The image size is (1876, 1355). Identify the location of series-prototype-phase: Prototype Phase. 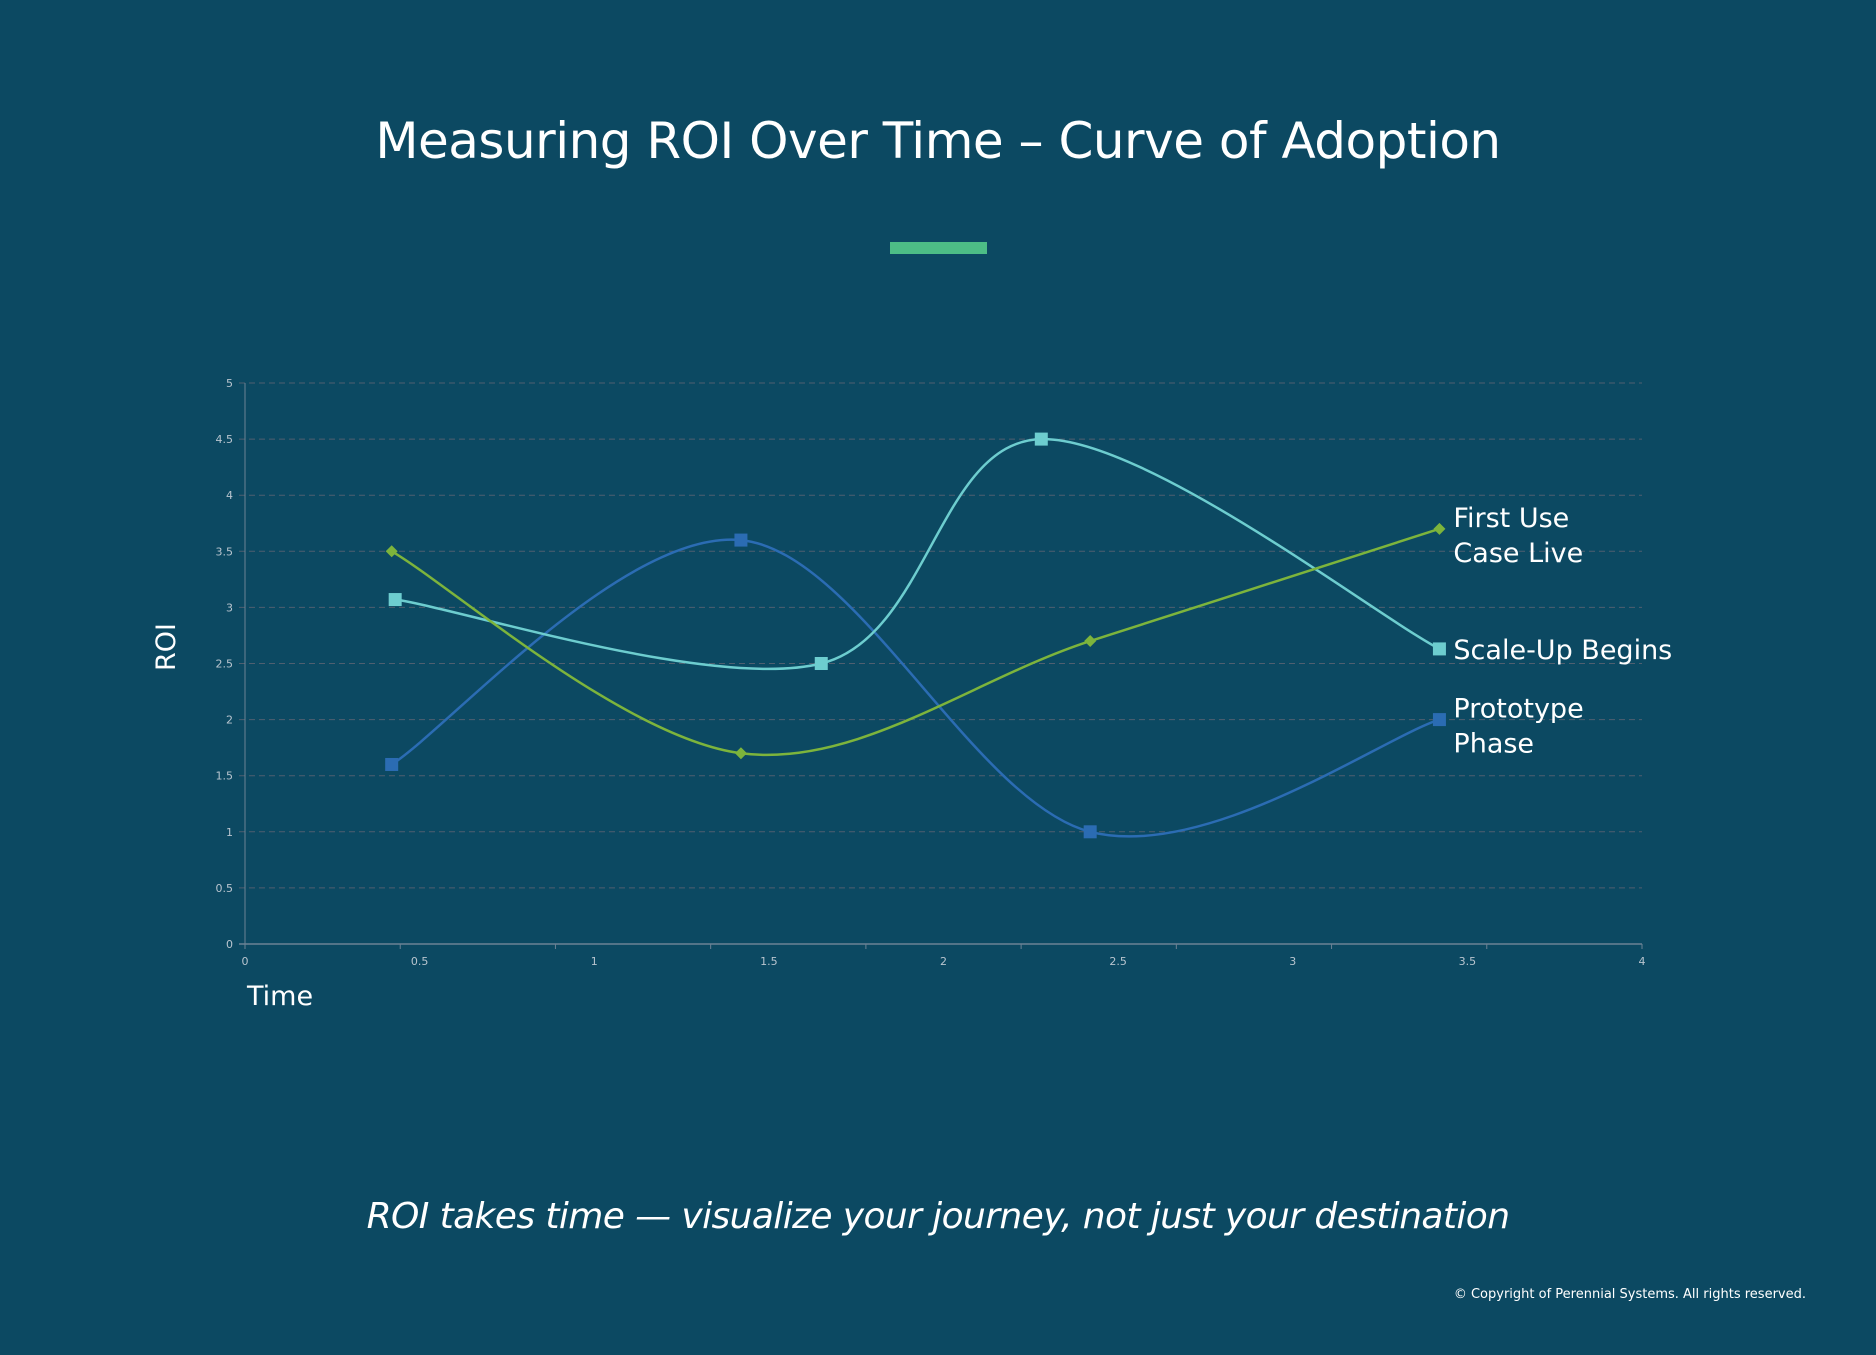
(984, 686).